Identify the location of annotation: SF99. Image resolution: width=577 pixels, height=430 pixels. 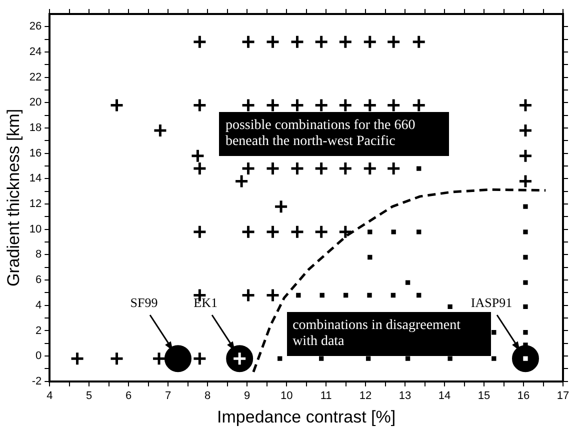
(144, 302).